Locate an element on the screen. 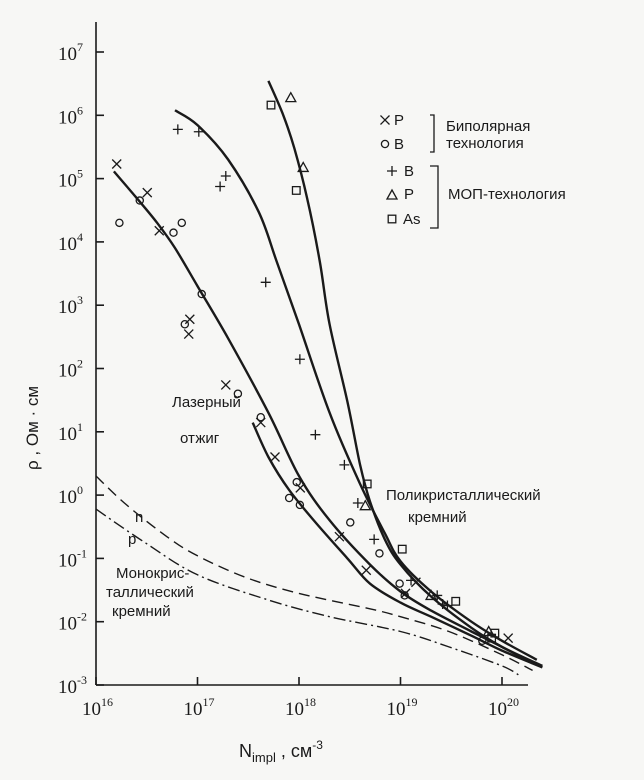 The image size is (644, 780). y-tick-label-10: 10⁷ is located at coordinates (70, 52).